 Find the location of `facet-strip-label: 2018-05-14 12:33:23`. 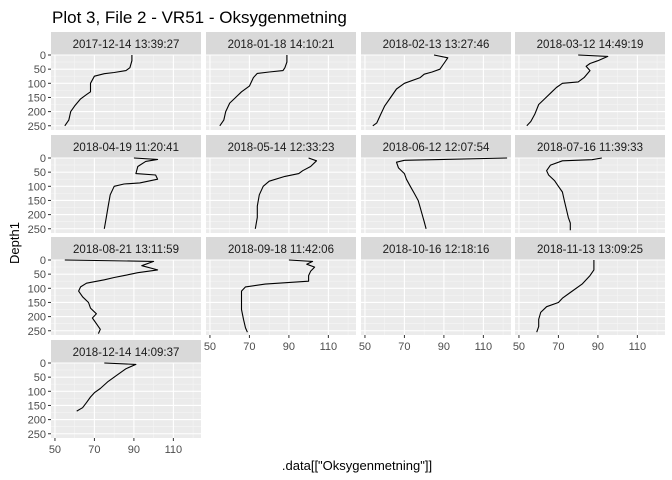

facet-strip-label: 2018-05-14 12:33:23 is located at coordinates (281, 148).